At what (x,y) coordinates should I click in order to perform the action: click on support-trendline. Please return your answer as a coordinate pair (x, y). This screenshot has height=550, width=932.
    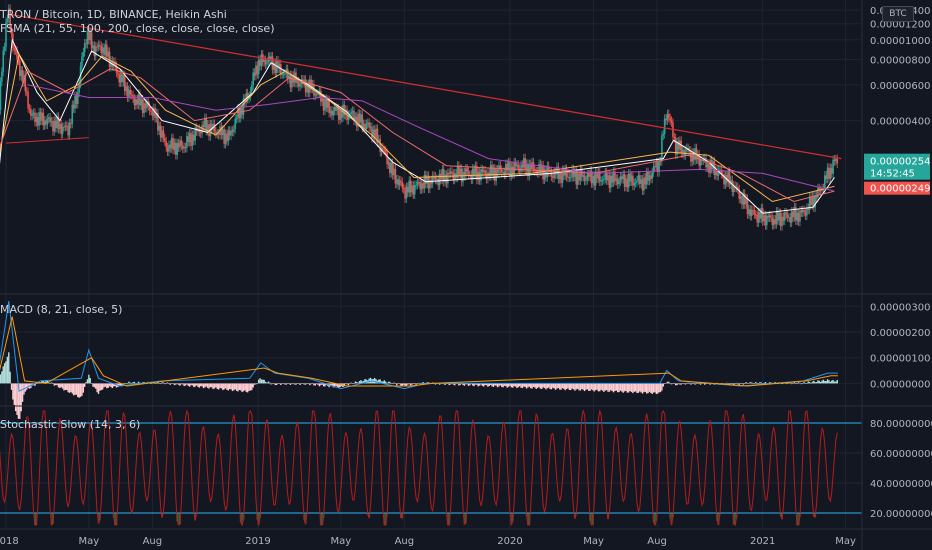
    Looking at the image, I should click on (47, 140).